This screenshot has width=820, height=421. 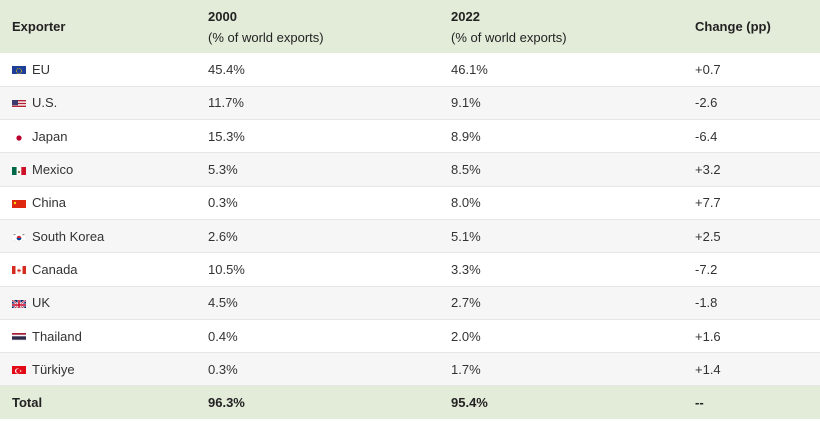 I want to click on japan-flag-icon, so click(x=19, y=136).